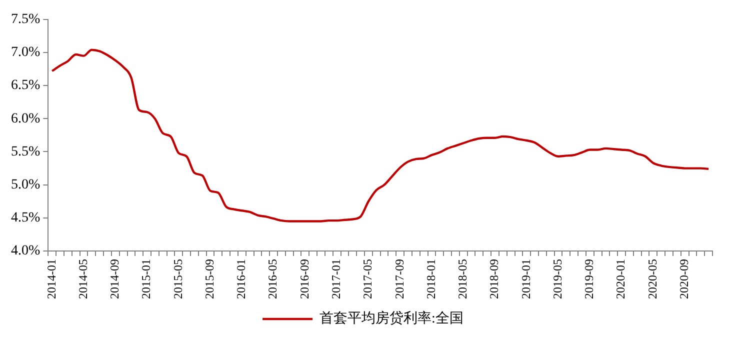 This screenshot has height=344, width=734. What do you see at coordinates (557, 279) in the screenshot?
I see `x-tick-label: 2019-05` at bounding box center [557, 279].